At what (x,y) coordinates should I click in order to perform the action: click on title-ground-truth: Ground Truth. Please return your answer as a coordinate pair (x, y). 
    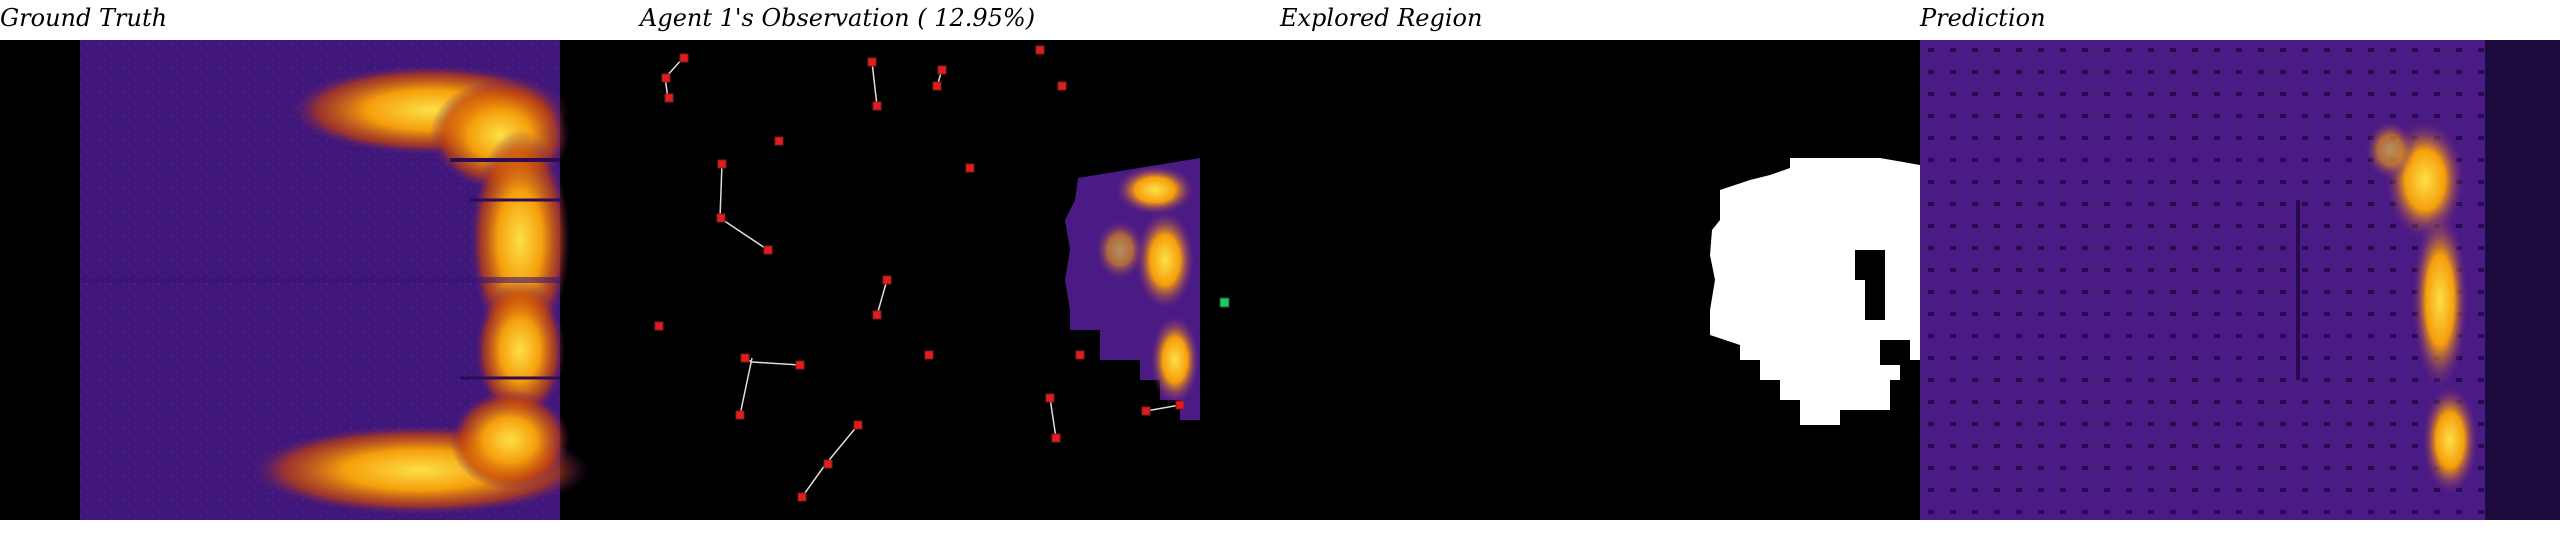
    Looking at the image, I should click on (84, 18).